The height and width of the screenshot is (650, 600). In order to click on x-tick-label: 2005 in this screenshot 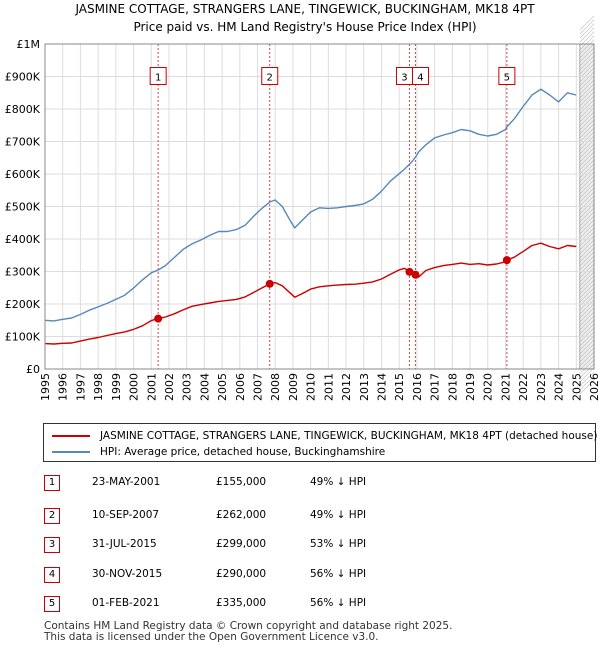, I will do `click(222, 387)`.